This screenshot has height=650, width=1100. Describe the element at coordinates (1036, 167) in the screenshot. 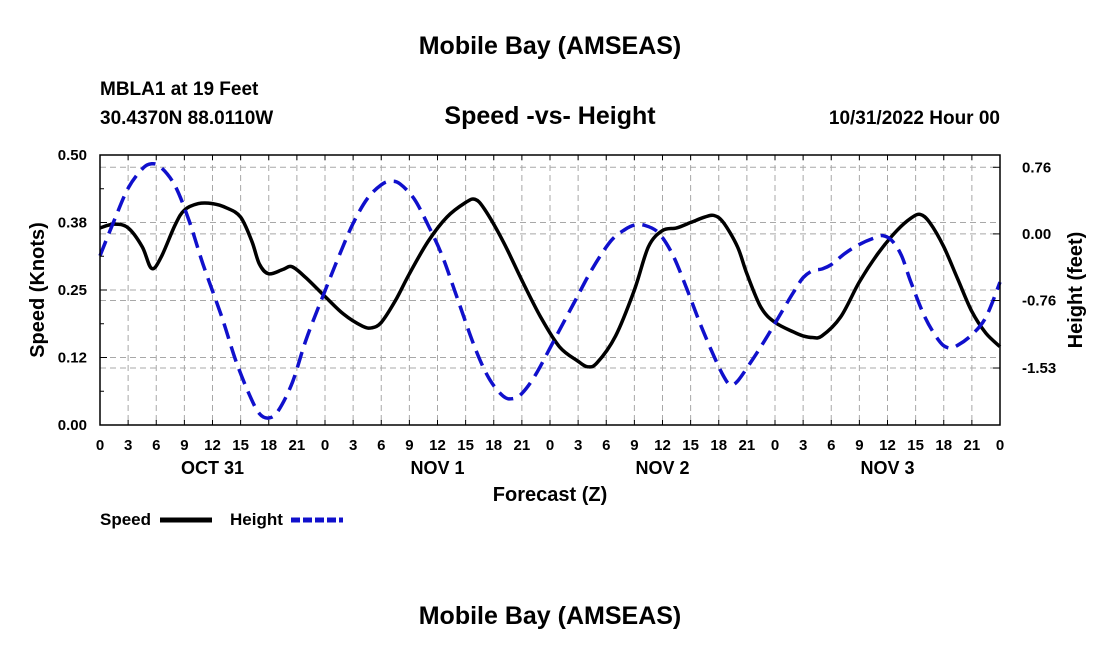

I see `y2-tick-label: 0.76` at that location.